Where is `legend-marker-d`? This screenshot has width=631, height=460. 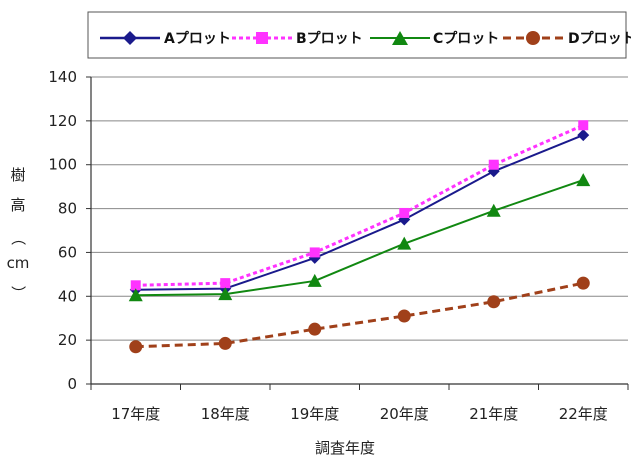
legend-marker-d is located at coordinates (533, 38).